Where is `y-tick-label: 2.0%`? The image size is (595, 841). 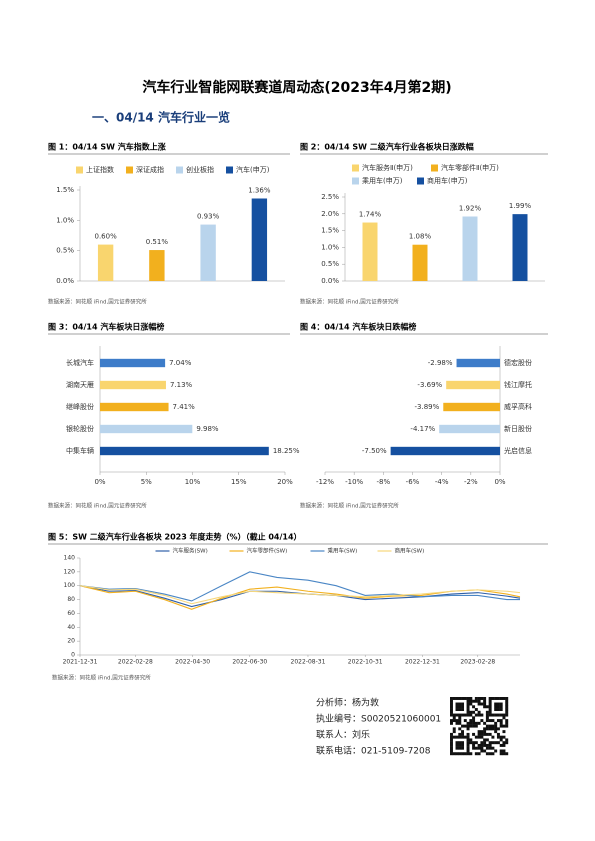
y-tick-label: 2.0% is located at coordinates (330, 214).